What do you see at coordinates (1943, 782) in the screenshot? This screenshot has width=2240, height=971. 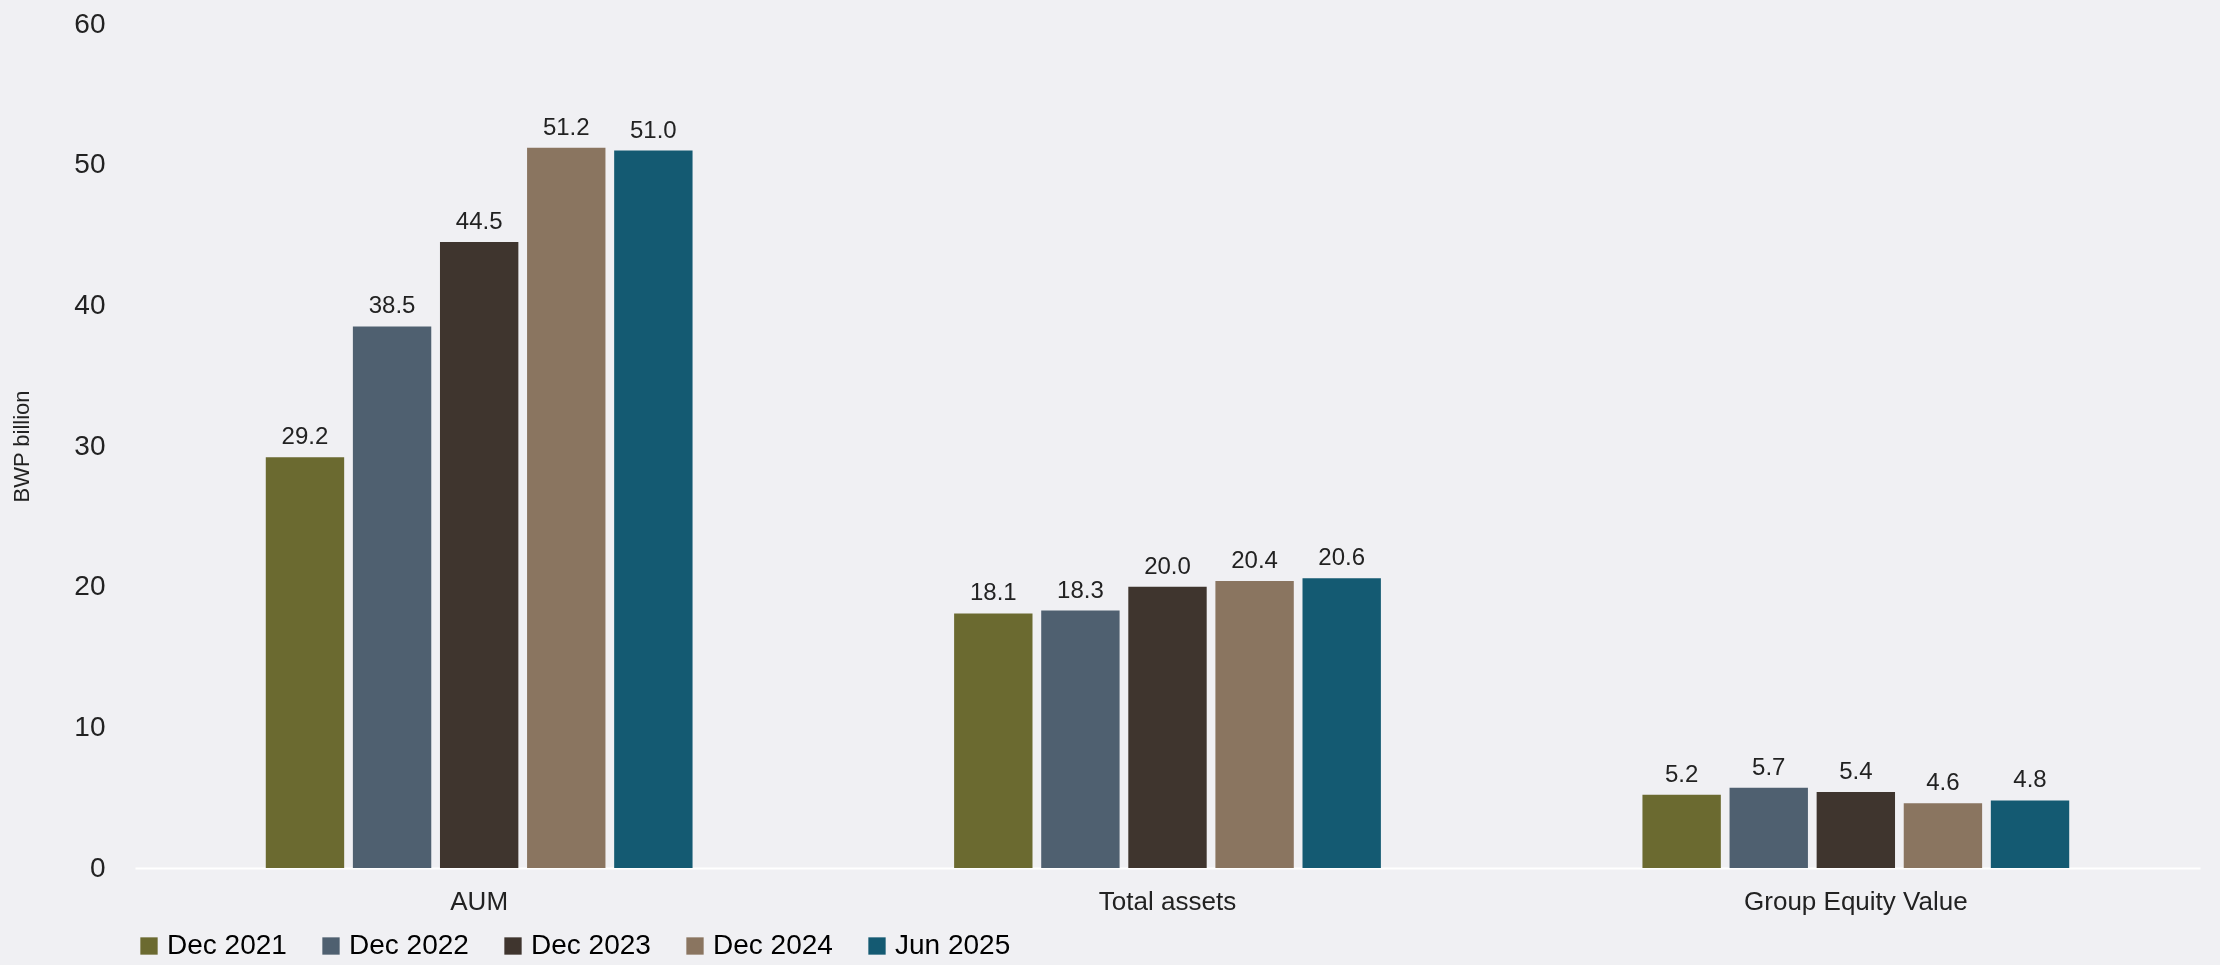 I see `data-label: 4.6` at bounding box center [1943, 782].